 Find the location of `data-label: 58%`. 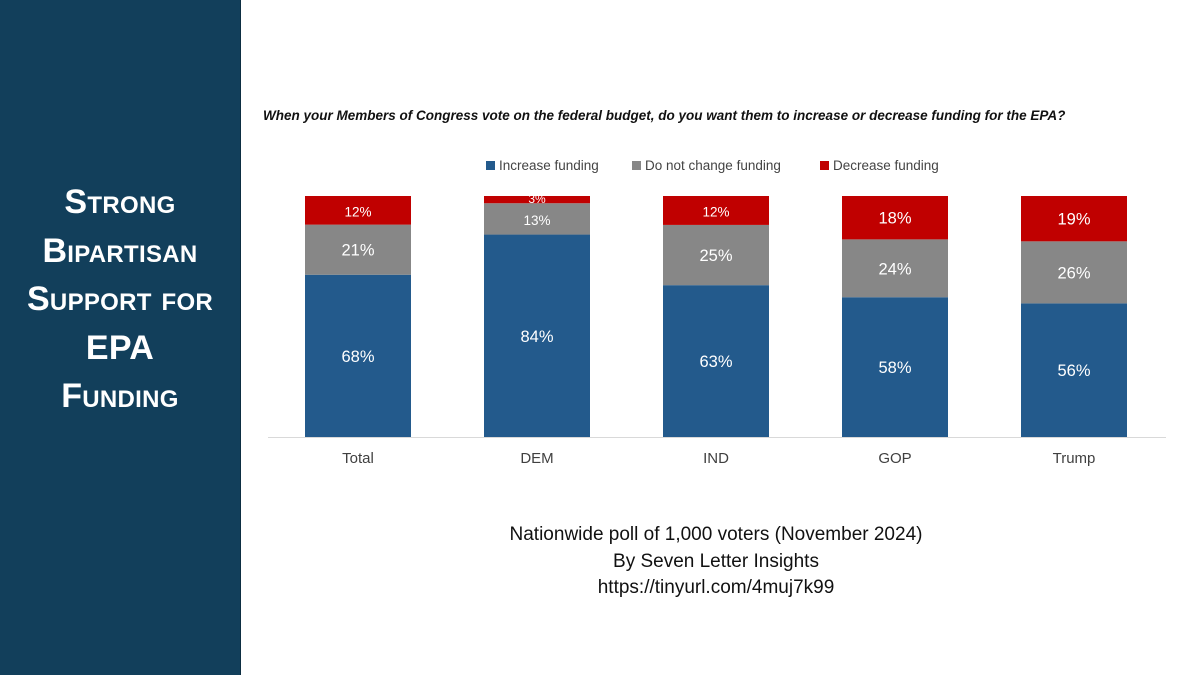

data-label: 58% is located at coordinates (894, 368).